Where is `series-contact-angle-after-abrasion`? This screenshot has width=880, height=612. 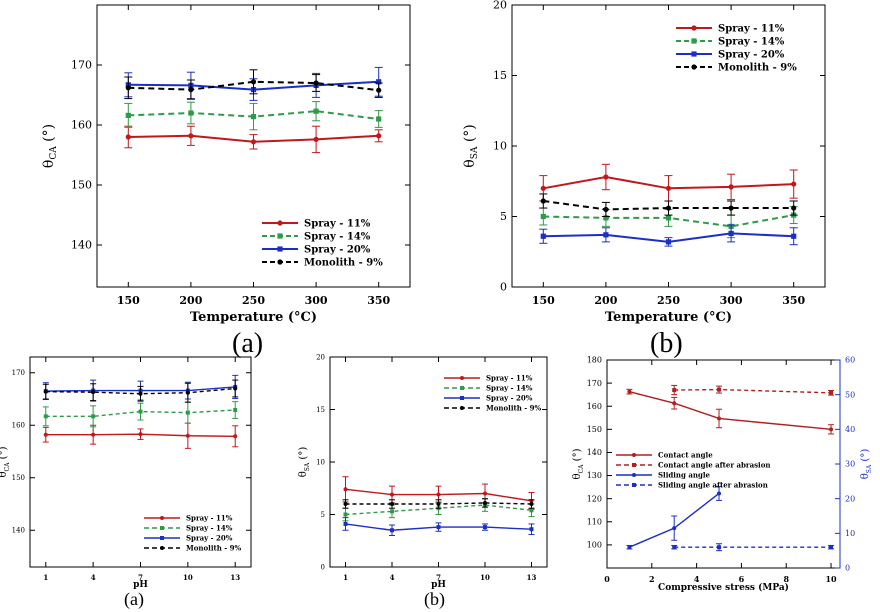 series-contact-angle-after-abrasion is located at coordinates (753, 390).